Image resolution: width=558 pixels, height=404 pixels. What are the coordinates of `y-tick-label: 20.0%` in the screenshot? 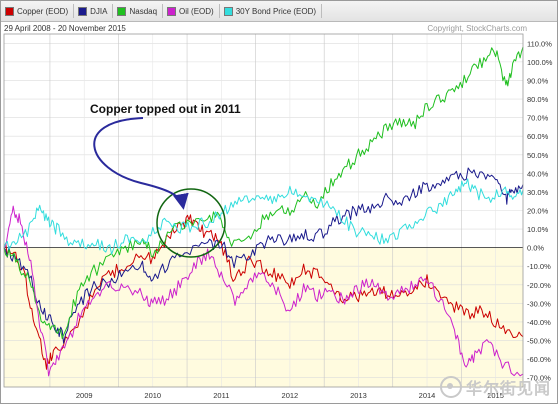 It's located at (538, 211).